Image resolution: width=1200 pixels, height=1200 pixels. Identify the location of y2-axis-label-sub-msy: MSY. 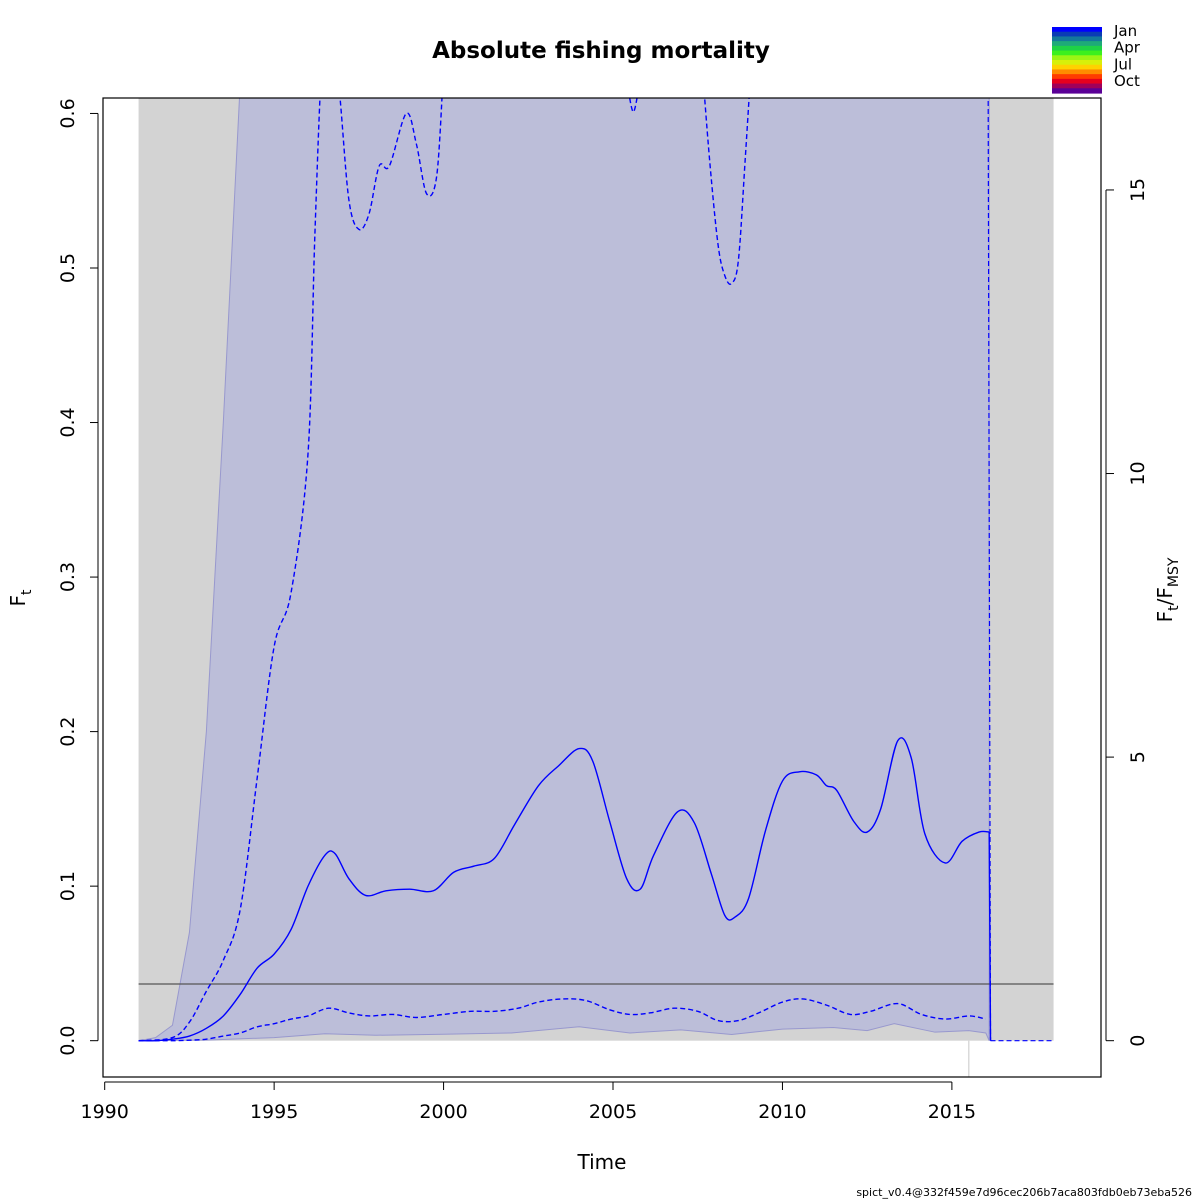
(1174, 572).